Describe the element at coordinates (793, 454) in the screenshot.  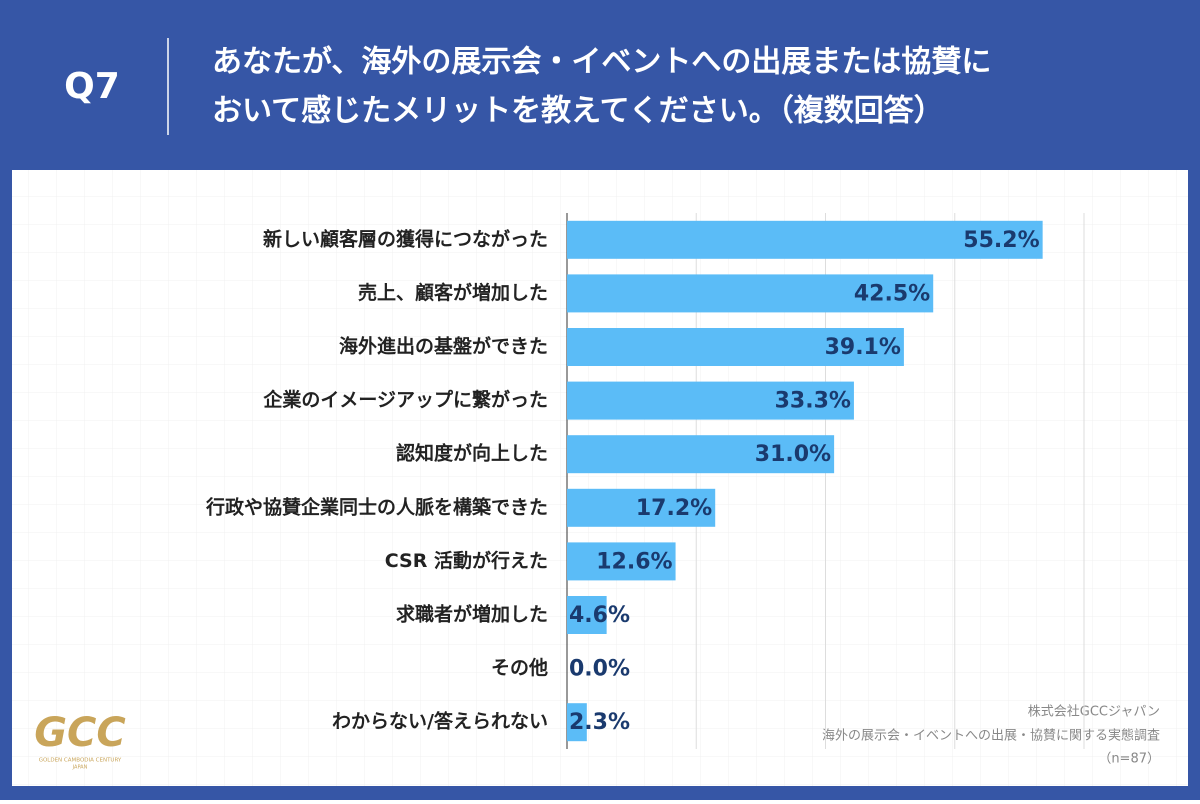
I see `value-label: 31.0%` at that location.